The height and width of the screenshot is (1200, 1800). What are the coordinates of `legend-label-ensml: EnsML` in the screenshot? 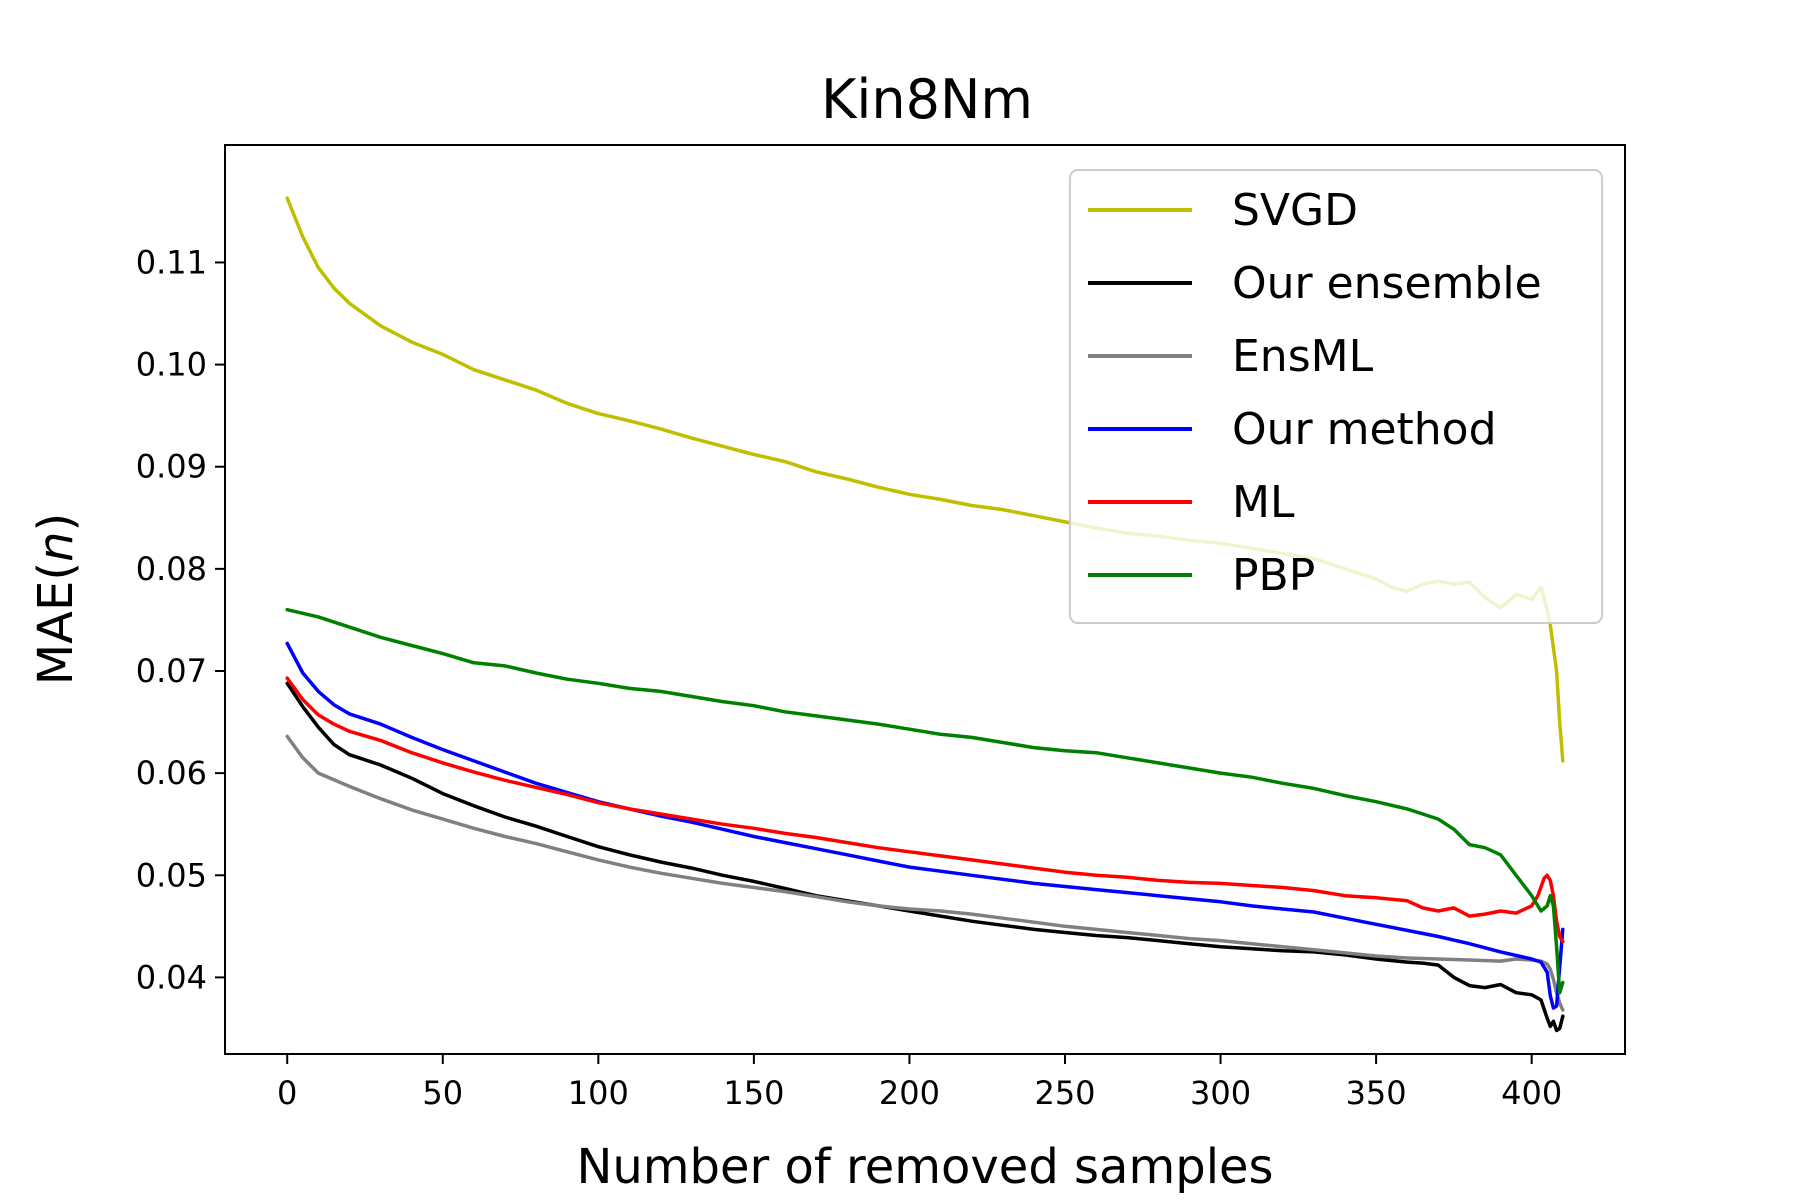 It's located at (1303, 356).